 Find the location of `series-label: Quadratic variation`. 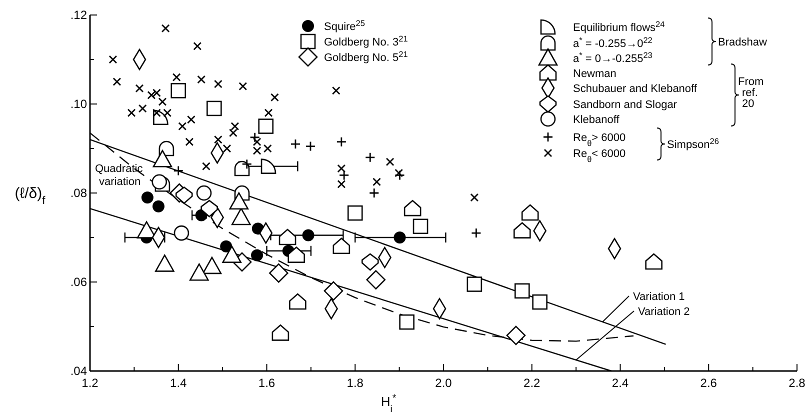

series-label: Quadratic variation is located at coordinates (119, 175).